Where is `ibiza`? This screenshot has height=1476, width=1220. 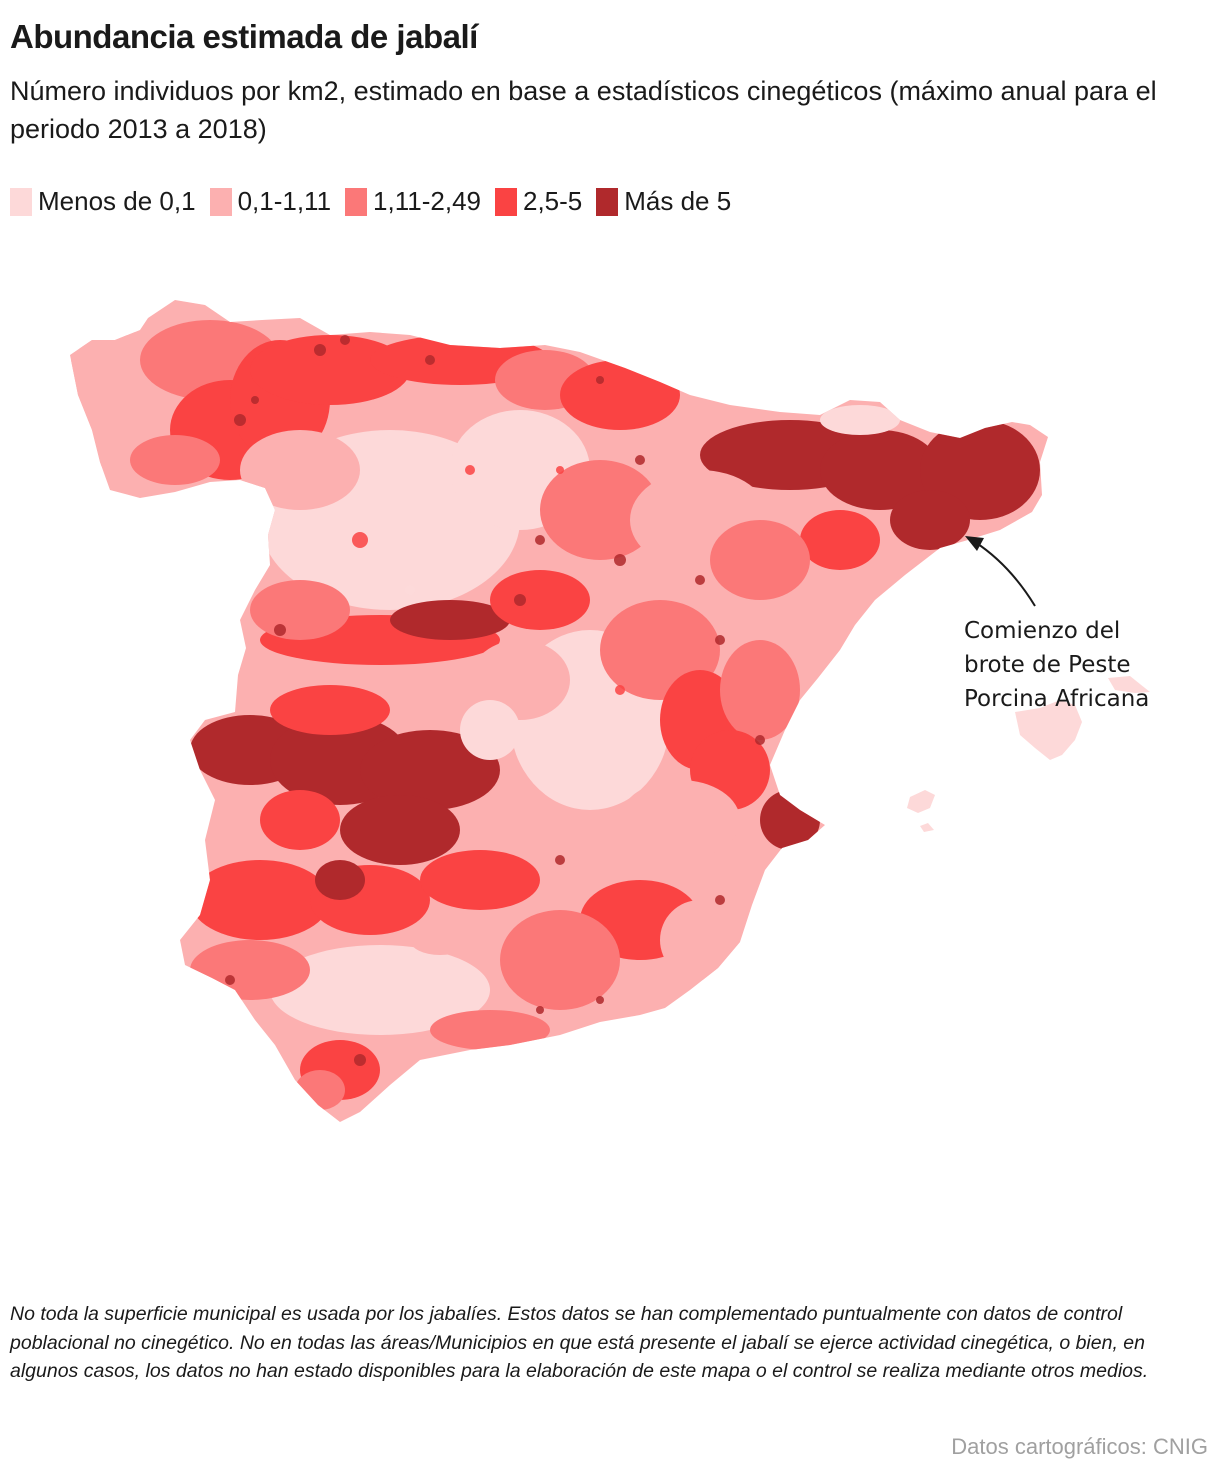
ibiza is located at coordinates (921, 801).